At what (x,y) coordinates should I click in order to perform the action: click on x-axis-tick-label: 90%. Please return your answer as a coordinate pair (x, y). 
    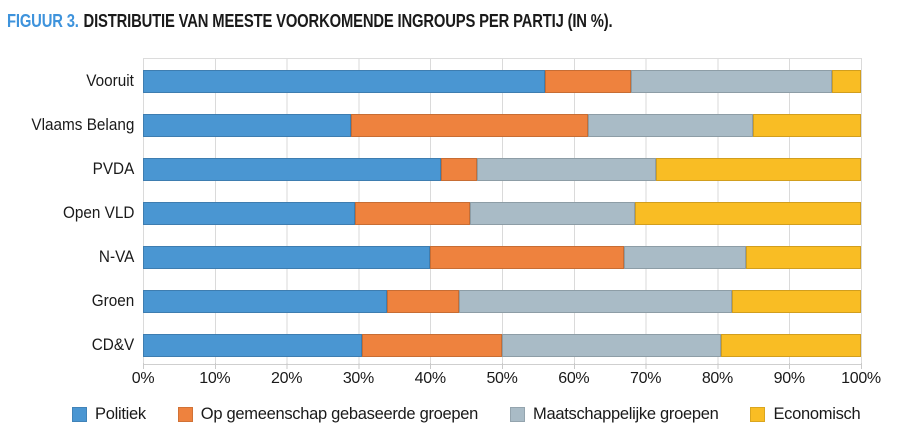
    Looking at the image, I should click on (789, 378).